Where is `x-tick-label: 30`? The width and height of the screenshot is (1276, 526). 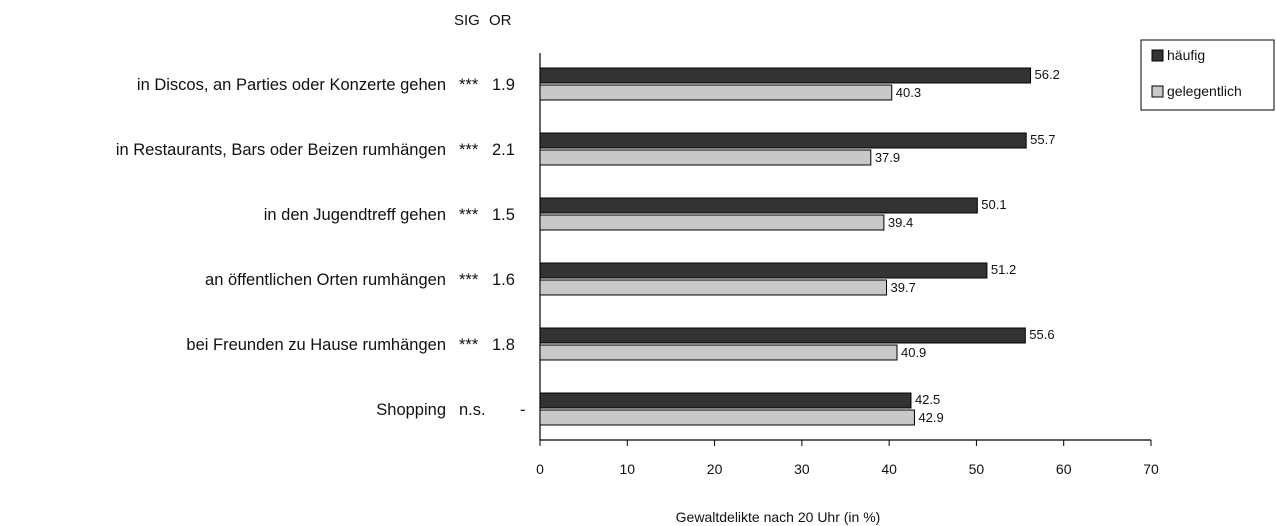 x-tick-label: 30 is located at coordinates (802, 469).